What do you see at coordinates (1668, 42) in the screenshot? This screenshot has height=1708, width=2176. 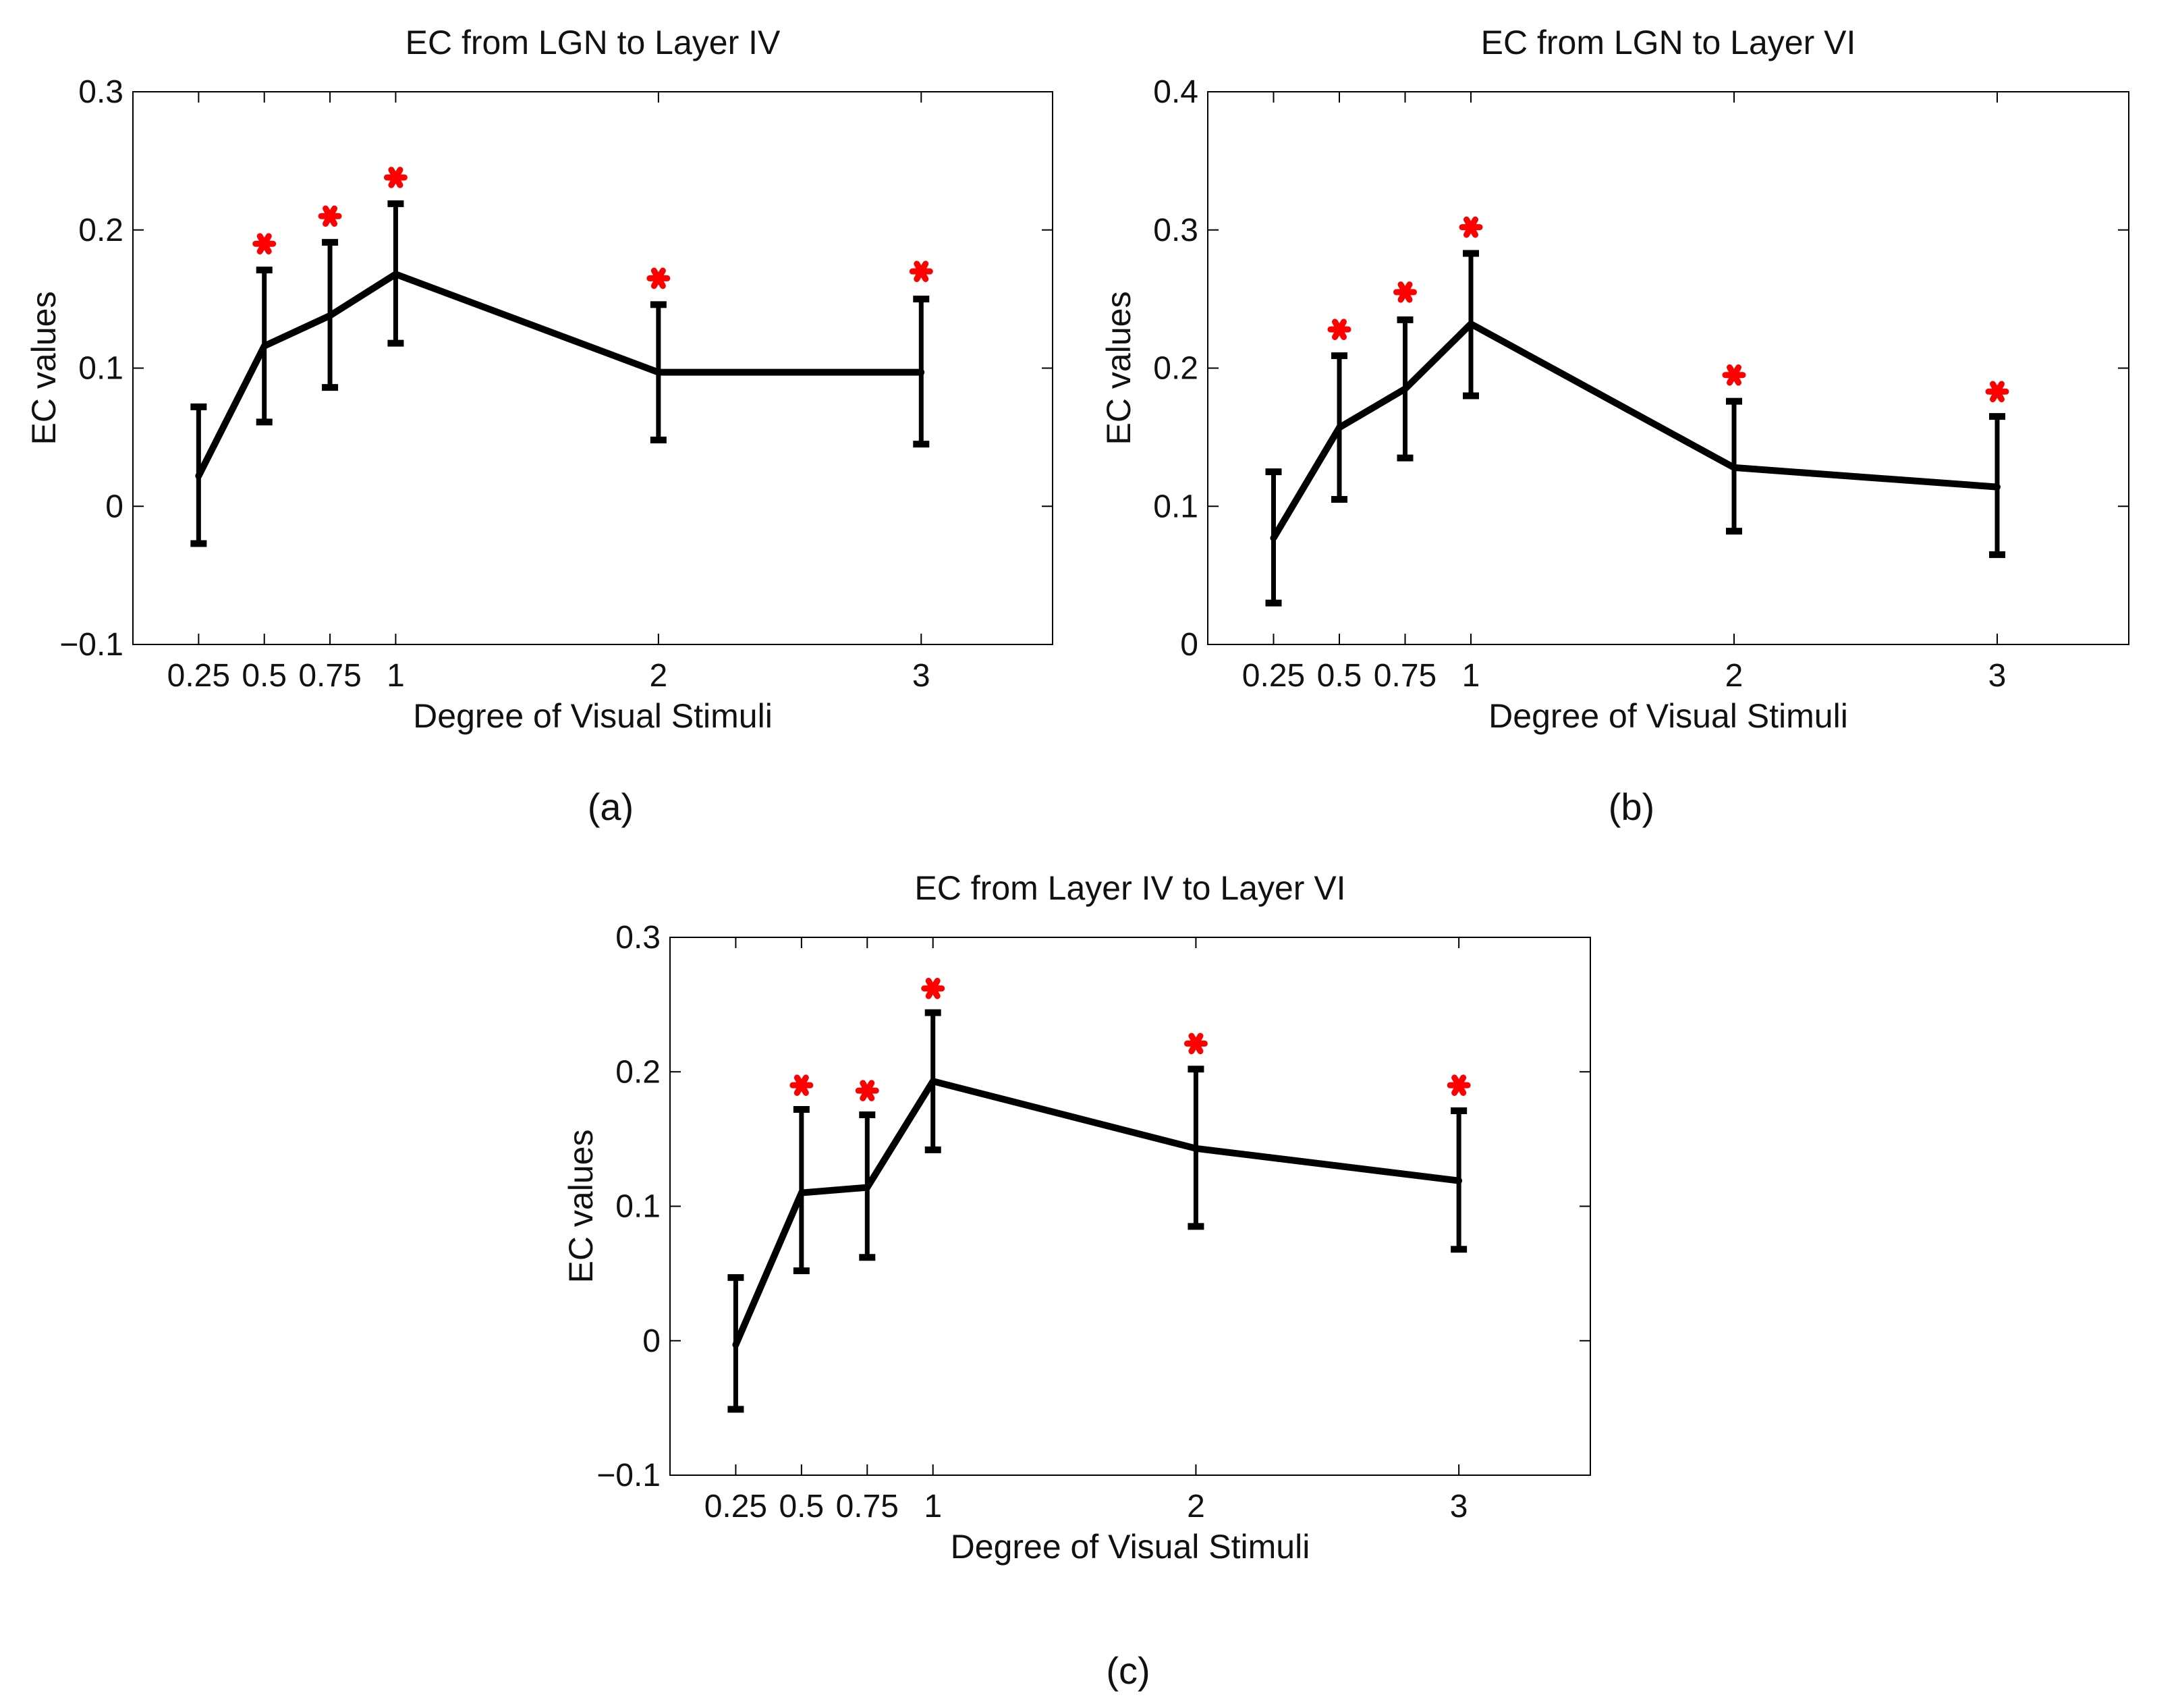 I see `chart-title: EC from LGN to Layer VI` at bounding box center [1668, 42].